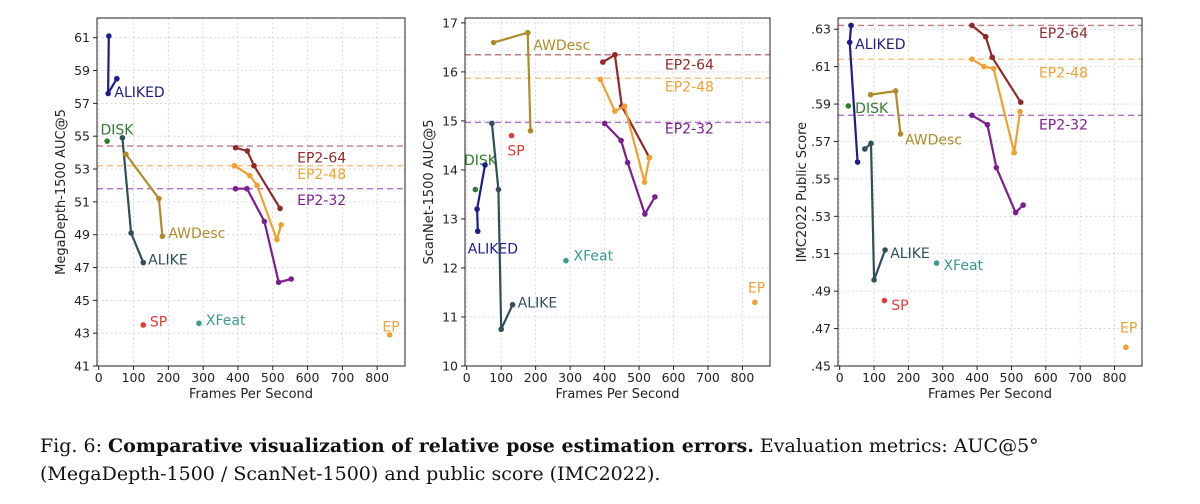 Image resolution: width=1200 pixels, height=504 pixels. Describe the element at coordinates (450, 71) in the screenshot. I see `y-tick-label: 16` at that location.